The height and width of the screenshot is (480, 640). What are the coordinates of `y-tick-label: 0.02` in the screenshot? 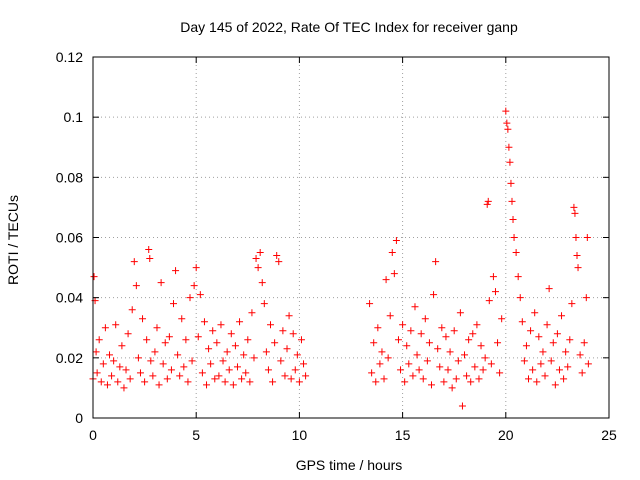 It's located at (69, 358).